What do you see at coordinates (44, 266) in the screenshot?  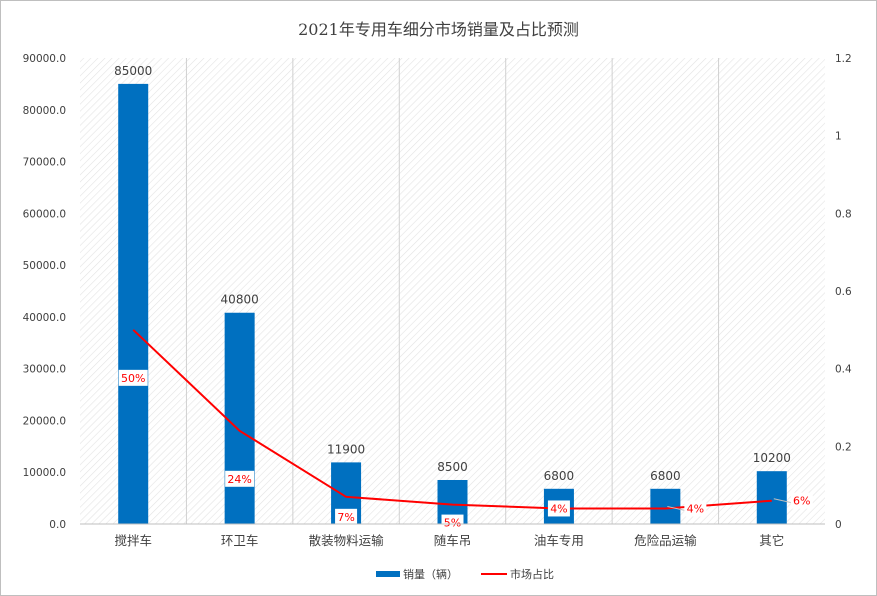 I see `left-tick-label: 50000.0` at bounding box center [44, 266].